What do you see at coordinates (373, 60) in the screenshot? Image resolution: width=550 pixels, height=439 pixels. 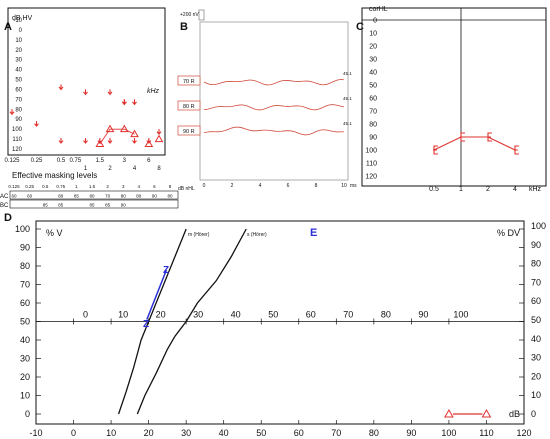 I see `panel-c-ytick: 30` at bounding box center [373, 60].